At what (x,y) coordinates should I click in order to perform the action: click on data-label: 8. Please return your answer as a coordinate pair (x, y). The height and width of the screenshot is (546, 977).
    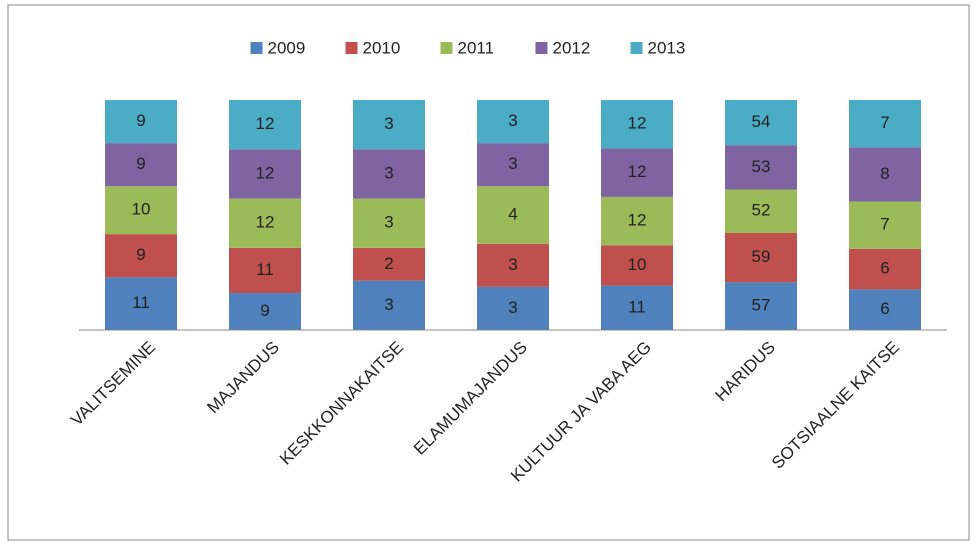
    Looking at the image, I should click on (884, 173).